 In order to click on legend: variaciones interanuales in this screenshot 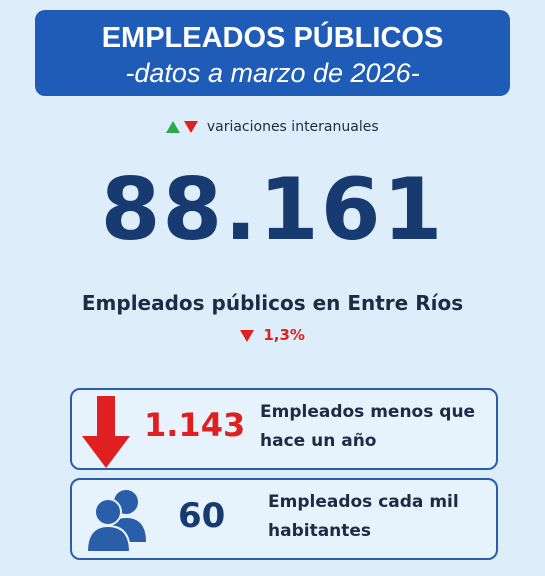, I will do `click(272, 127)`.